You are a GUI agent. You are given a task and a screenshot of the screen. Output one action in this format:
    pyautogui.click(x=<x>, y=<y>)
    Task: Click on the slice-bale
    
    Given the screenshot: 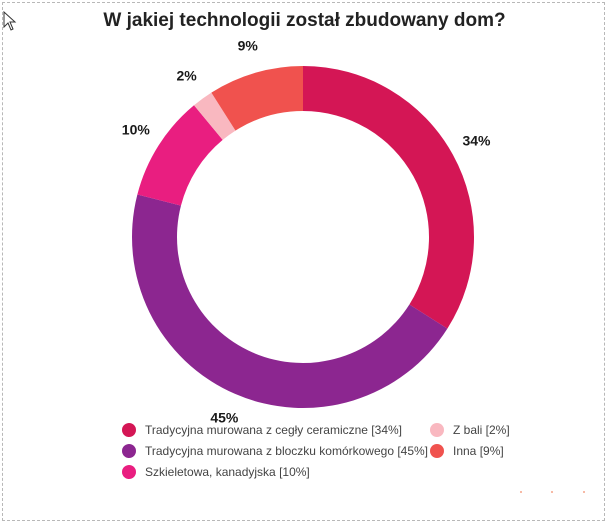 What is the action you would take?
    pyautogui.click(x=215, y=116)
    